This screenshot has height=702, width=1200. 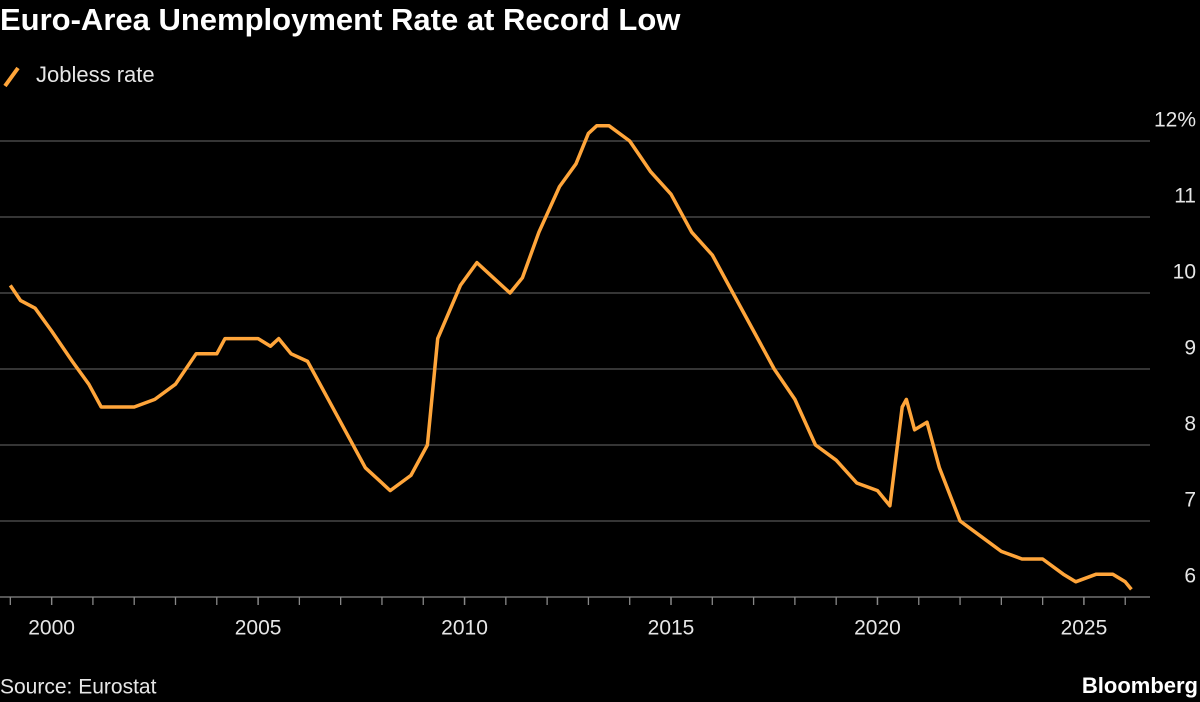 What do you see at coordinates (1190, 500) in the screenshot?
I see `y-tick-label: 7` at bounding box center [1190, 500].